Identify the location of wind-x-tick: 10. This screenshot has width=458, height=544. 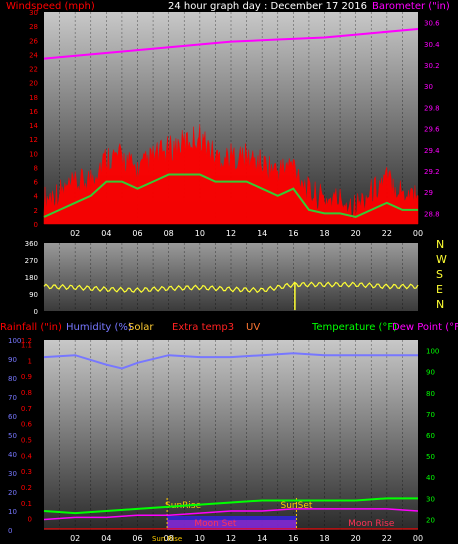
(200, 233).